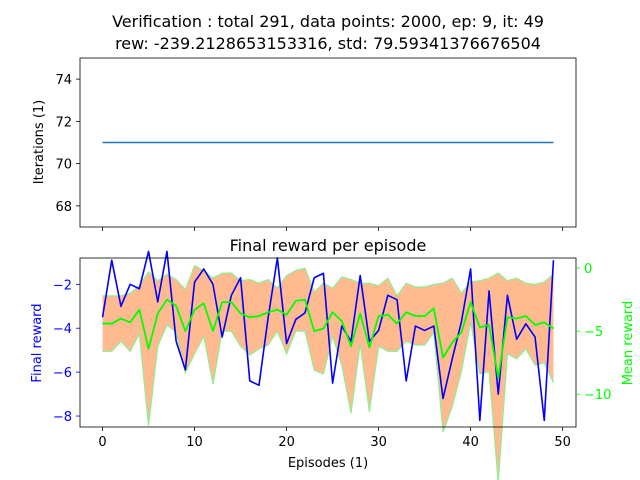  What do you see at coordinates (62, 285) in the screenshot?
I see `final-reward-ytick-label: −2` at bounding box center [62, 285].